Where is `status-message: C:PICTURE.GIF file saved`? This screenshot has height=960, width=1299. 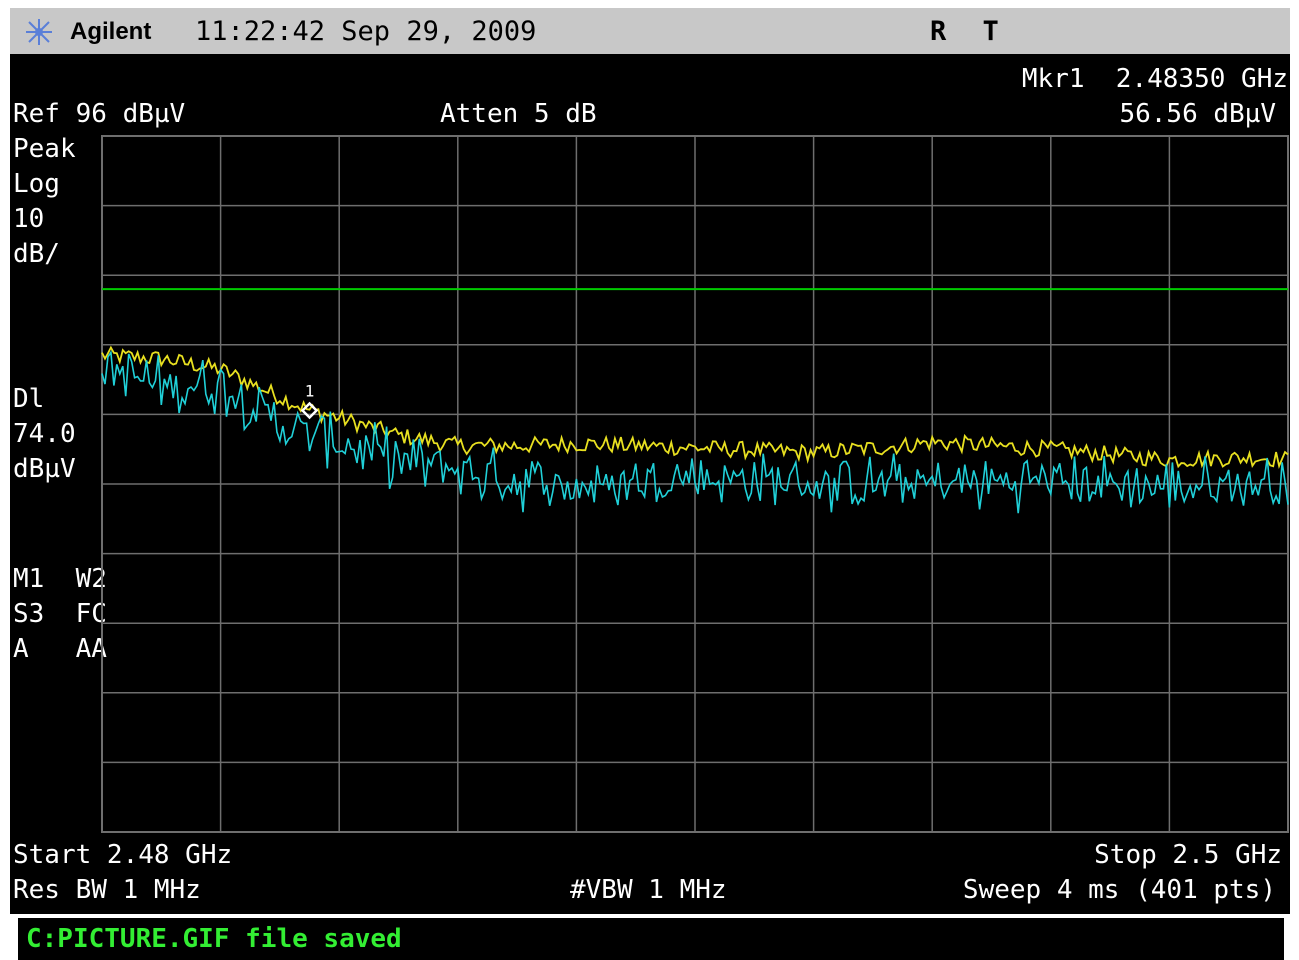
status-message: C:PICTURE.GIF file saved is located at coordinates (214, 939).